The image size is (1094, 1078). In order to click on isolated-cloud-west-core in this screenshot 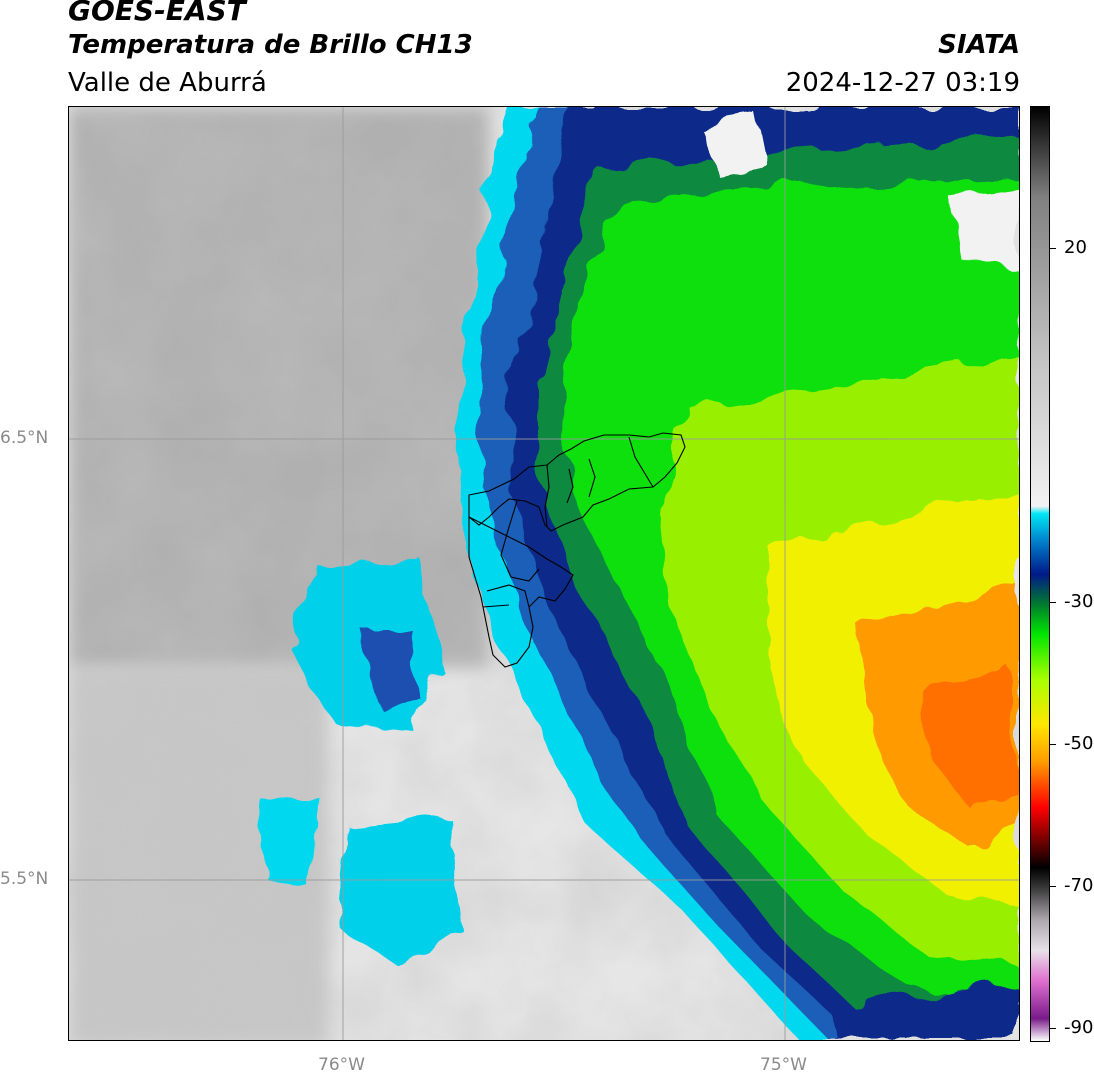, I will do `click(389, 667)`.